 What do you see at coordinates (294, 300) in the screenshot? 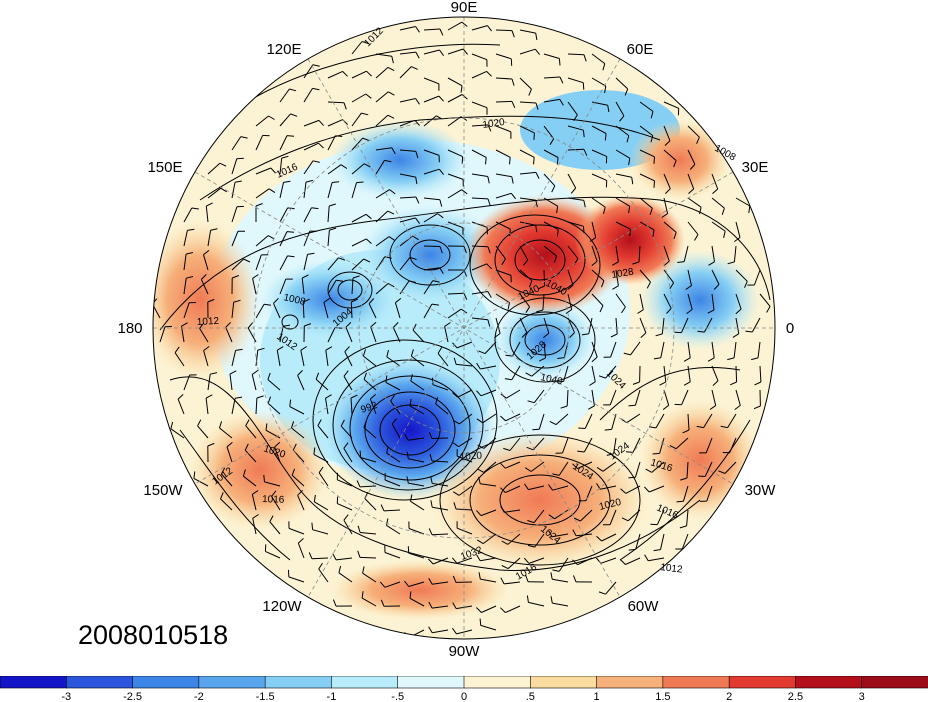
I see `isobar-label: 1008` at bounding box center [294, 300].